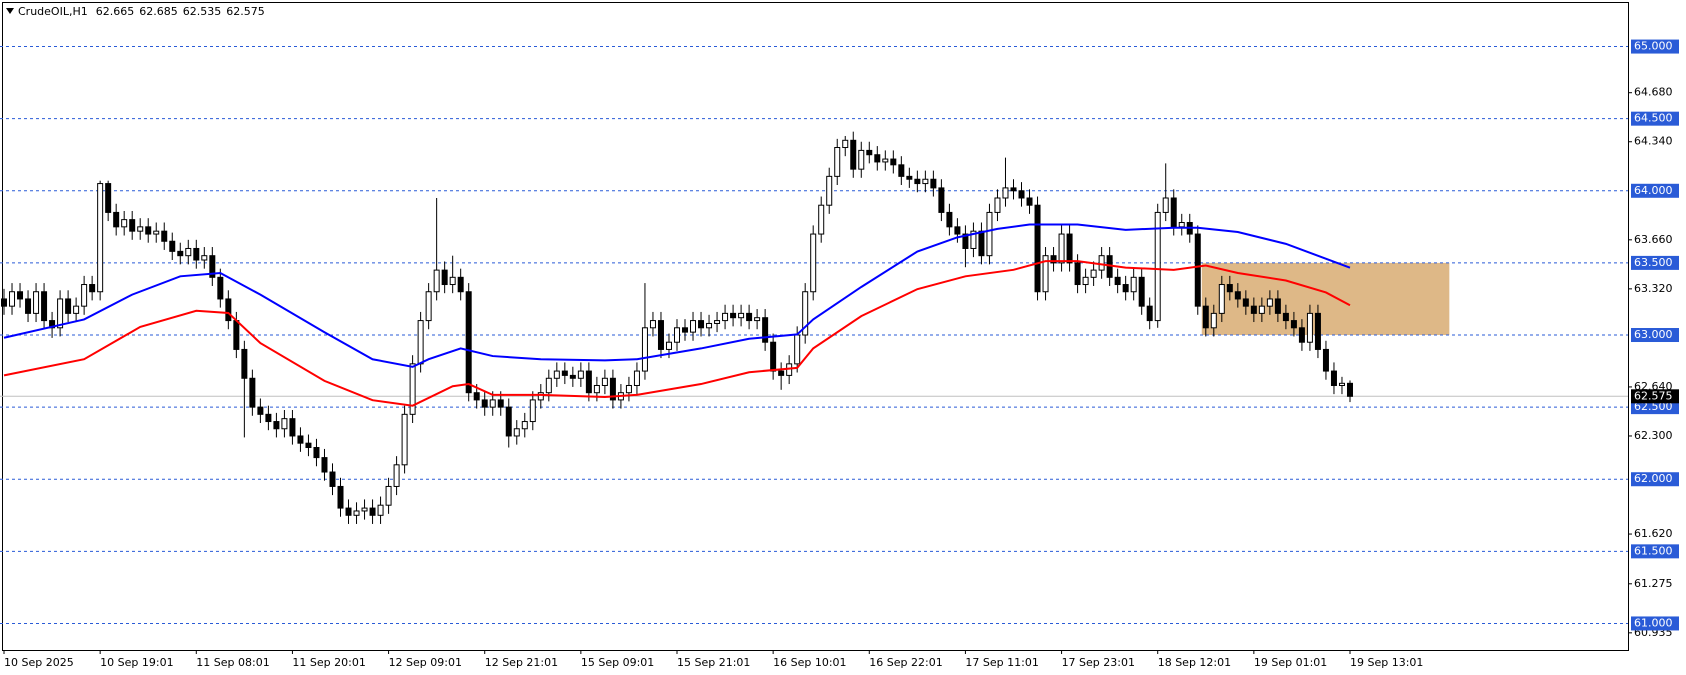 This screenshot has height=675, width=1686. What do you see at coordinates (202, 11) in the screenshot?
I see `header-low: 62.535` at bounding box center [202, 11].